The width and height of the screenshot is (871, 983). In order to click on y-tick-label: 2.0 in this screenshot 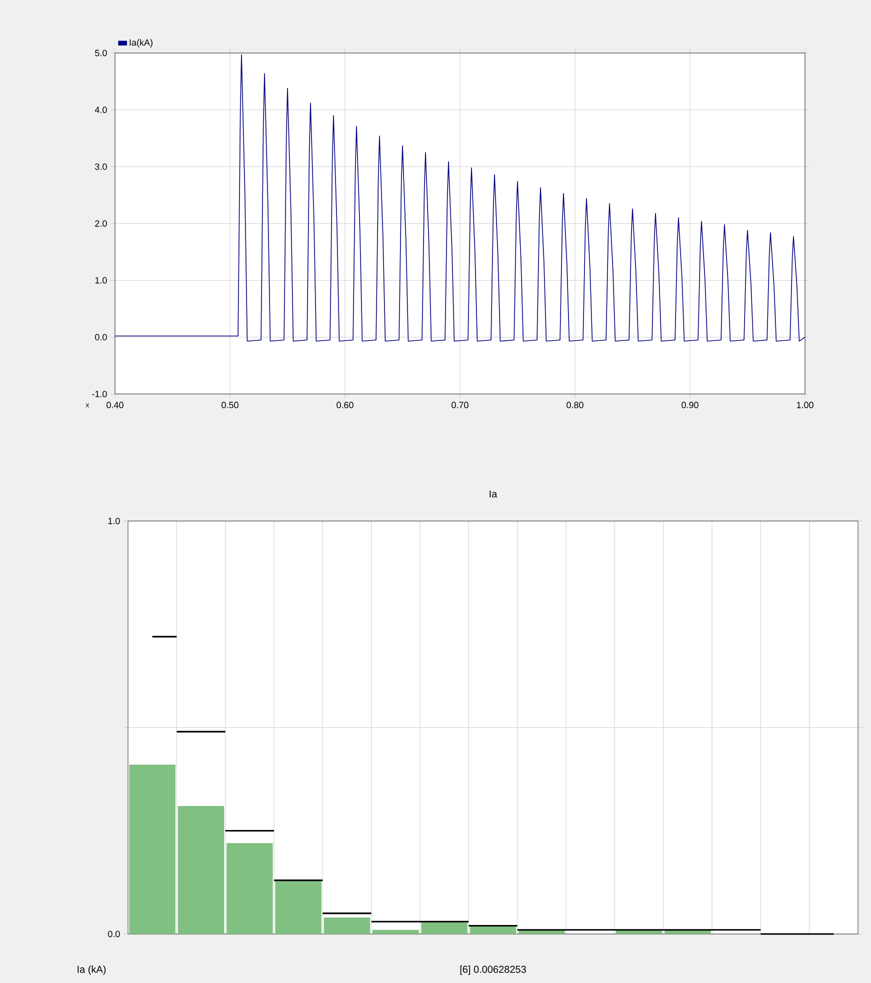, I will do `click(101, 223)`.